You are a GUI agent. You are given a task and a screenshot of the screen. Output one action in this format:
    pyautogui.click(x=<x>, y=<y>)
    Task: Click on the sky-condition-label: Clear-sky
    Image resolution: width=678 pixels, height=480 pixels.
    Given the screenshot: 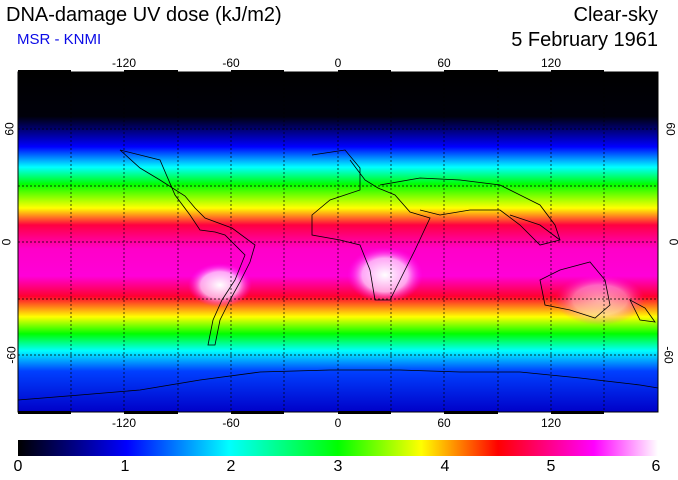 What is the action you would take?
    pyautogui.click(x=615, y=15)
    